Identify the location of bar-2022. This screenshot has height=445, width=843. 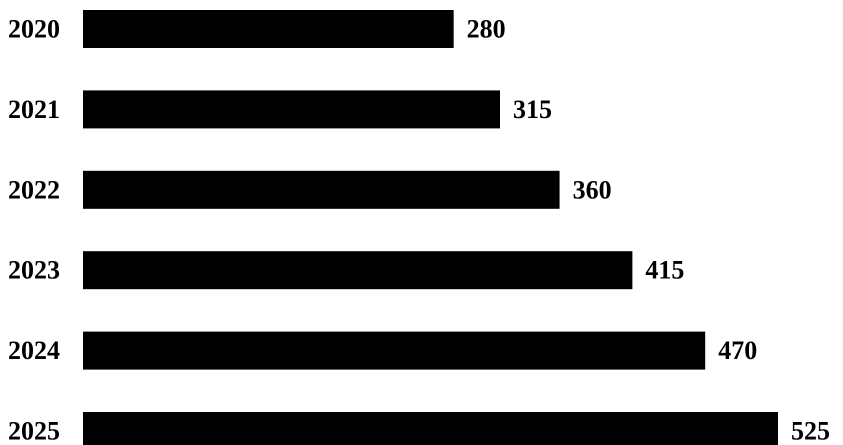
(321, 189).